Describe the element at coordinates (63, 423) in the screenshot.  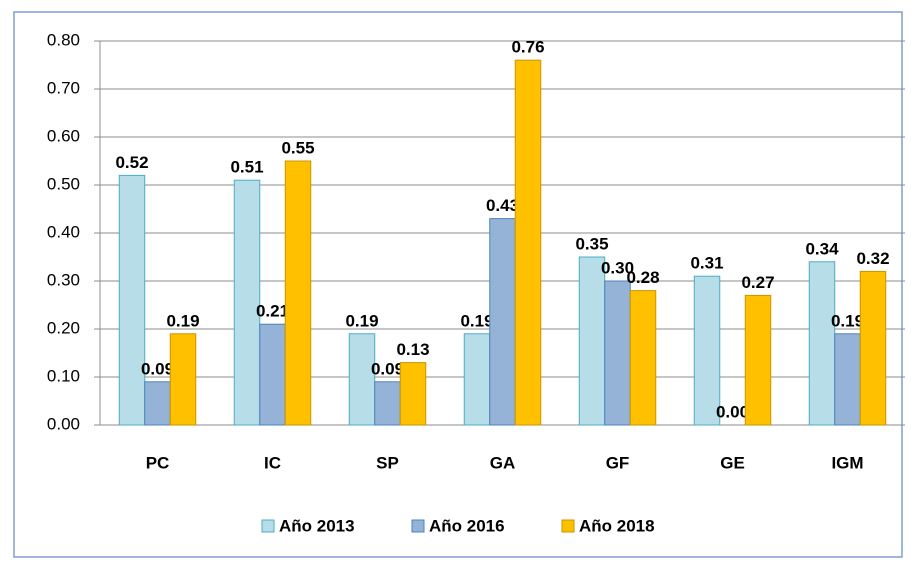
I see `y-tick-label: 0.00` at that location.